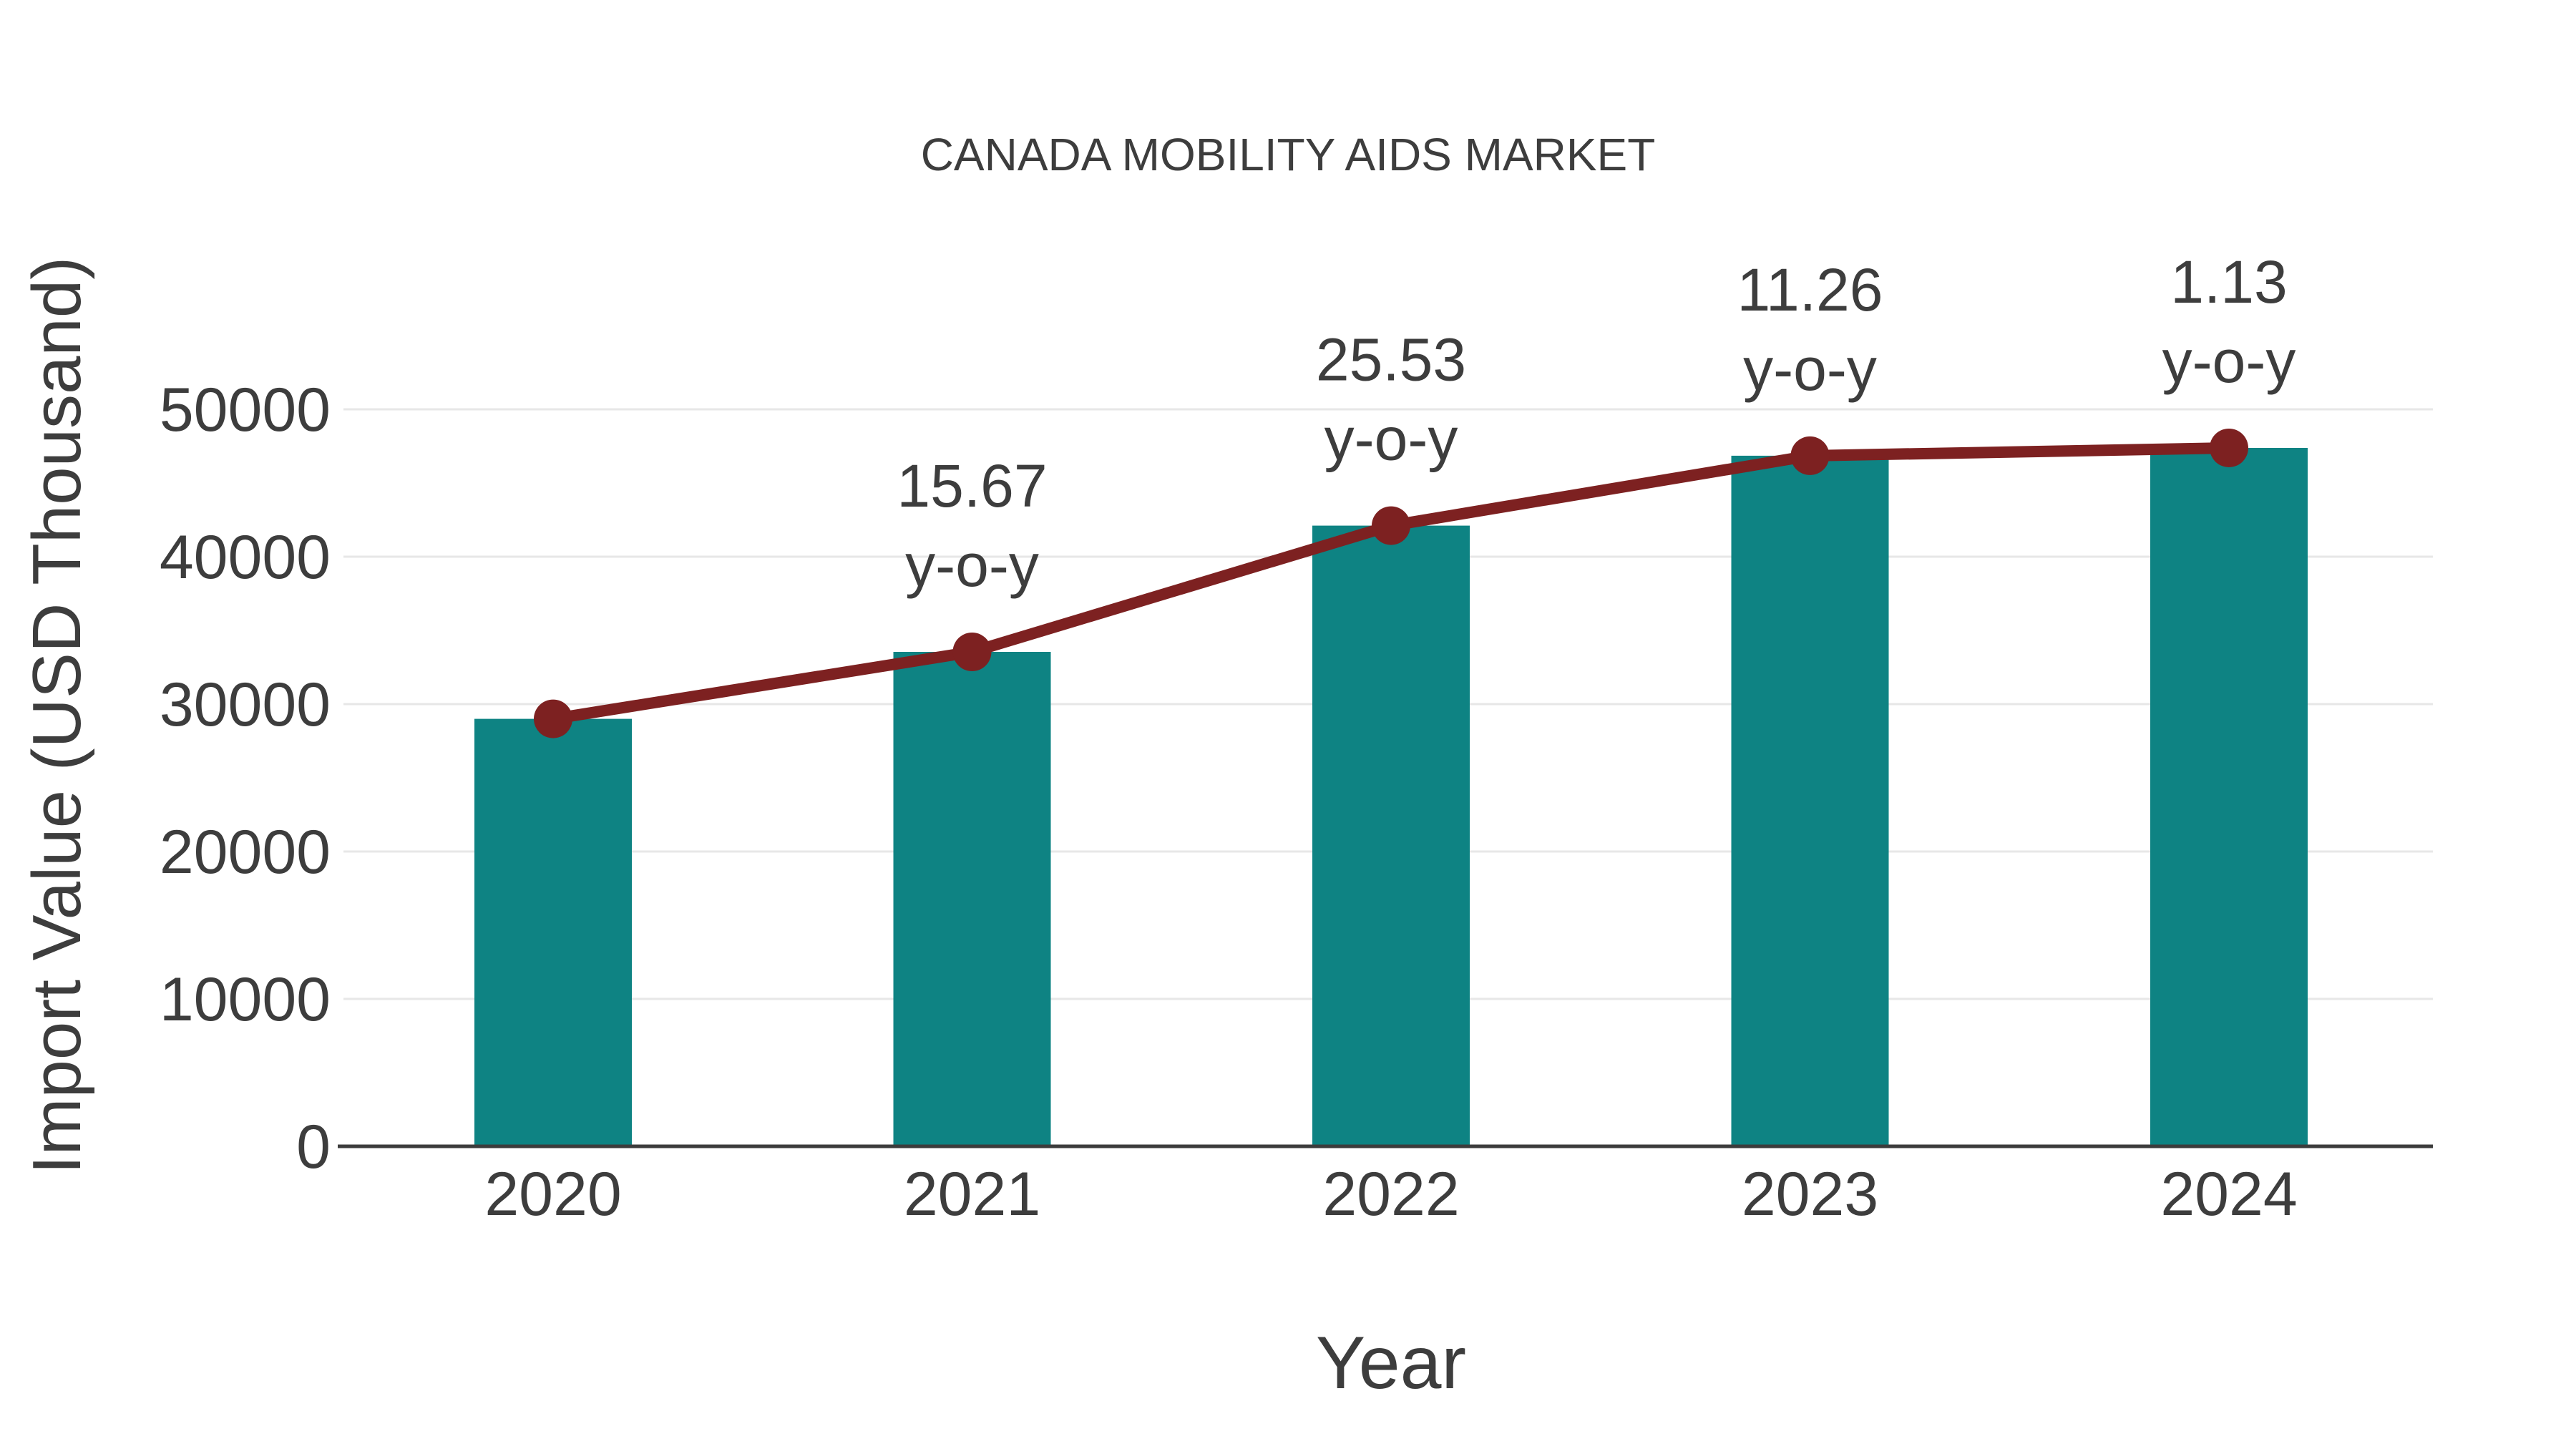 Image resolution: width=2576 pixels, height=1449 pixels. Describe the element at coordinates (245, 557) in the screenshot. I see `y-tick-label-40000: 40000` at that location.